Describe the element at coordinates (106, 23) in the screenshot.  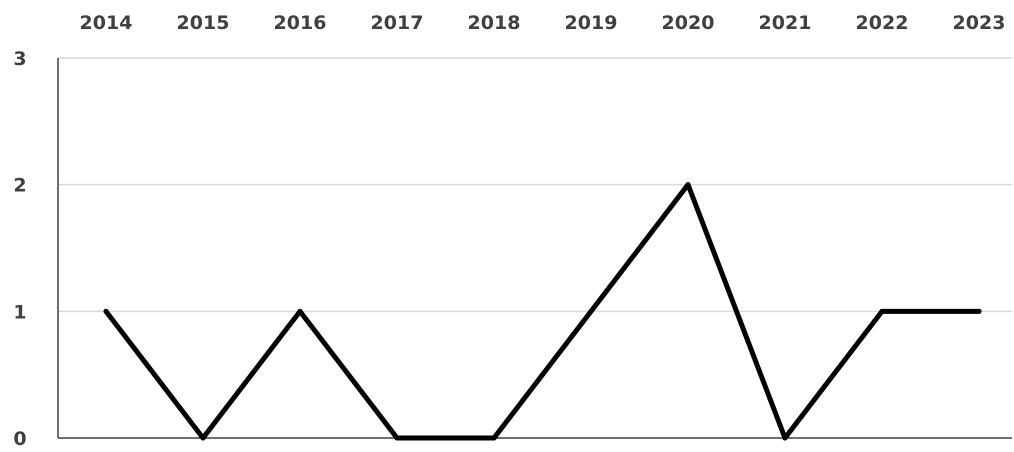
I see `x-tick-label: 2014` at that location.